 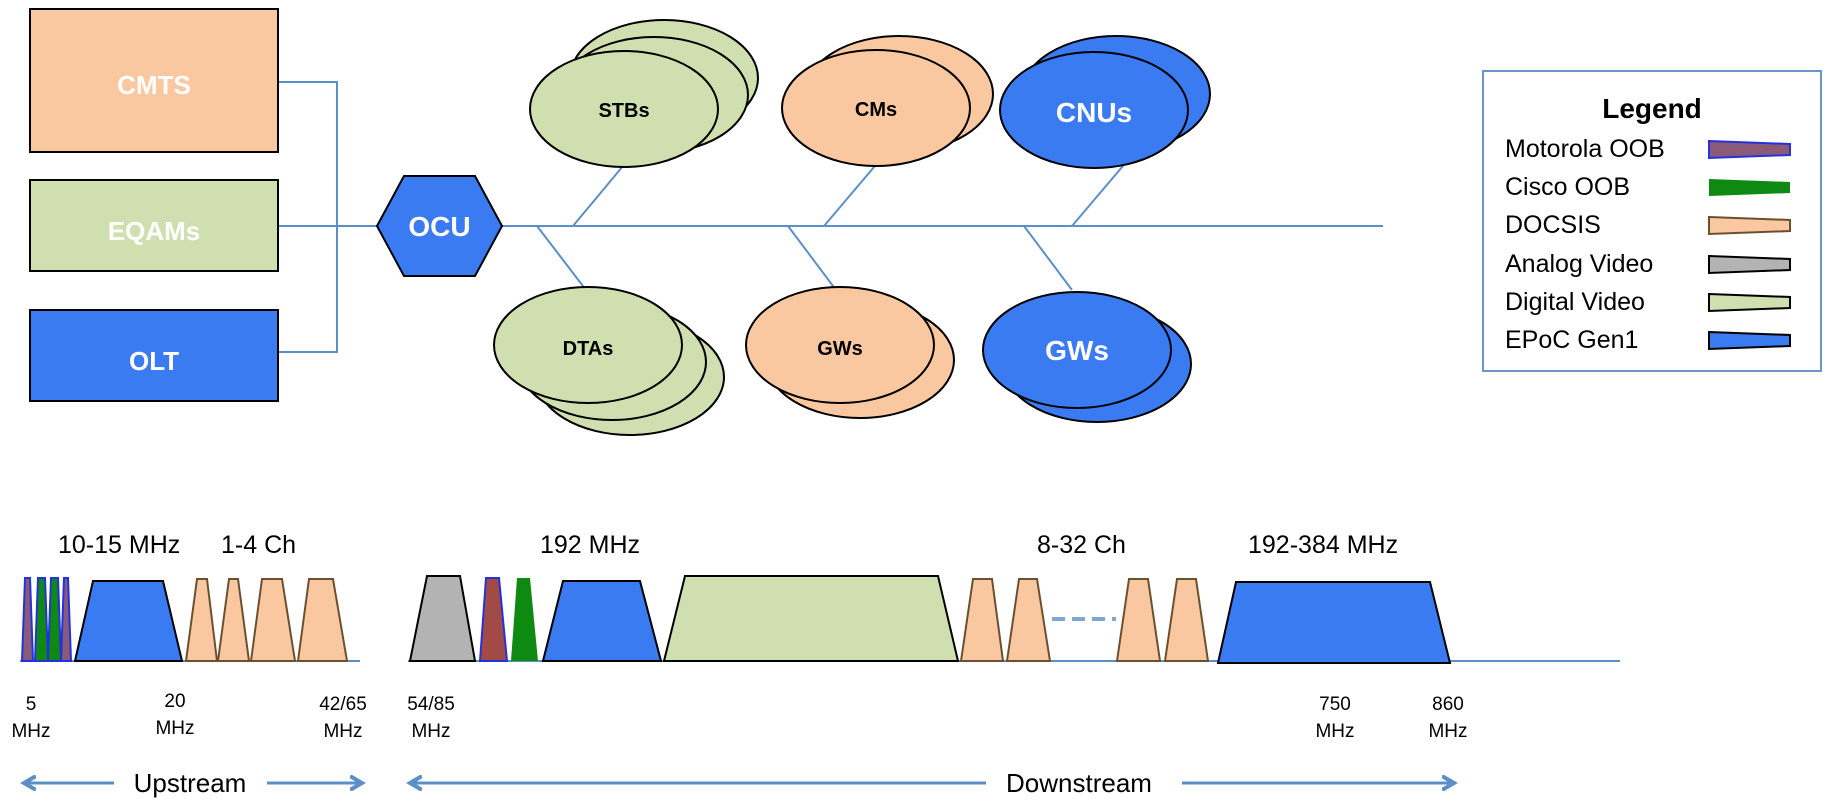 I want to click on freq-54-85-value: 54/85, so click(x=431, y=704).